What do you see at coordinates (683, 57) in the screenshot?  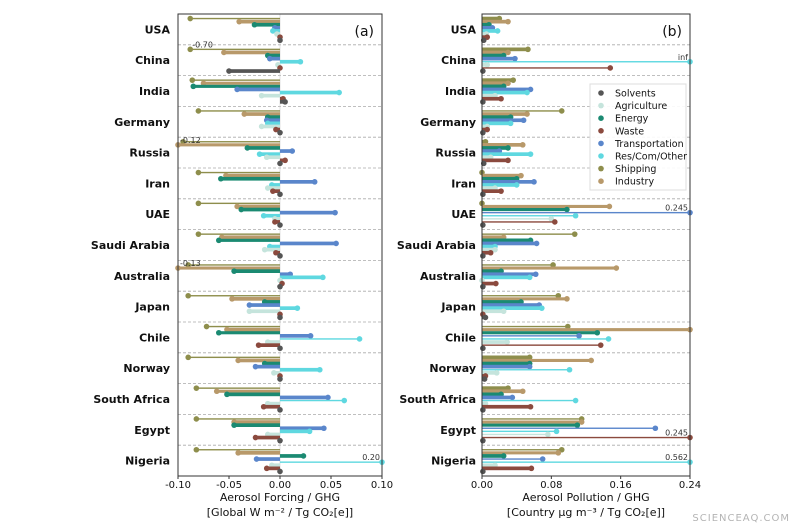 I see `overflow-label: inf` at bounding box center [683, 57].